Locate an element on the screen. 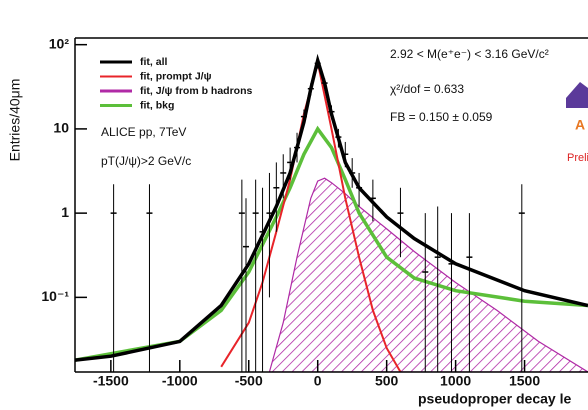 Image resolution: width=588 pixels, height=410 pixels. annotation: FB = 0.150 ± 0.059 is located at coordinates (441, 117).